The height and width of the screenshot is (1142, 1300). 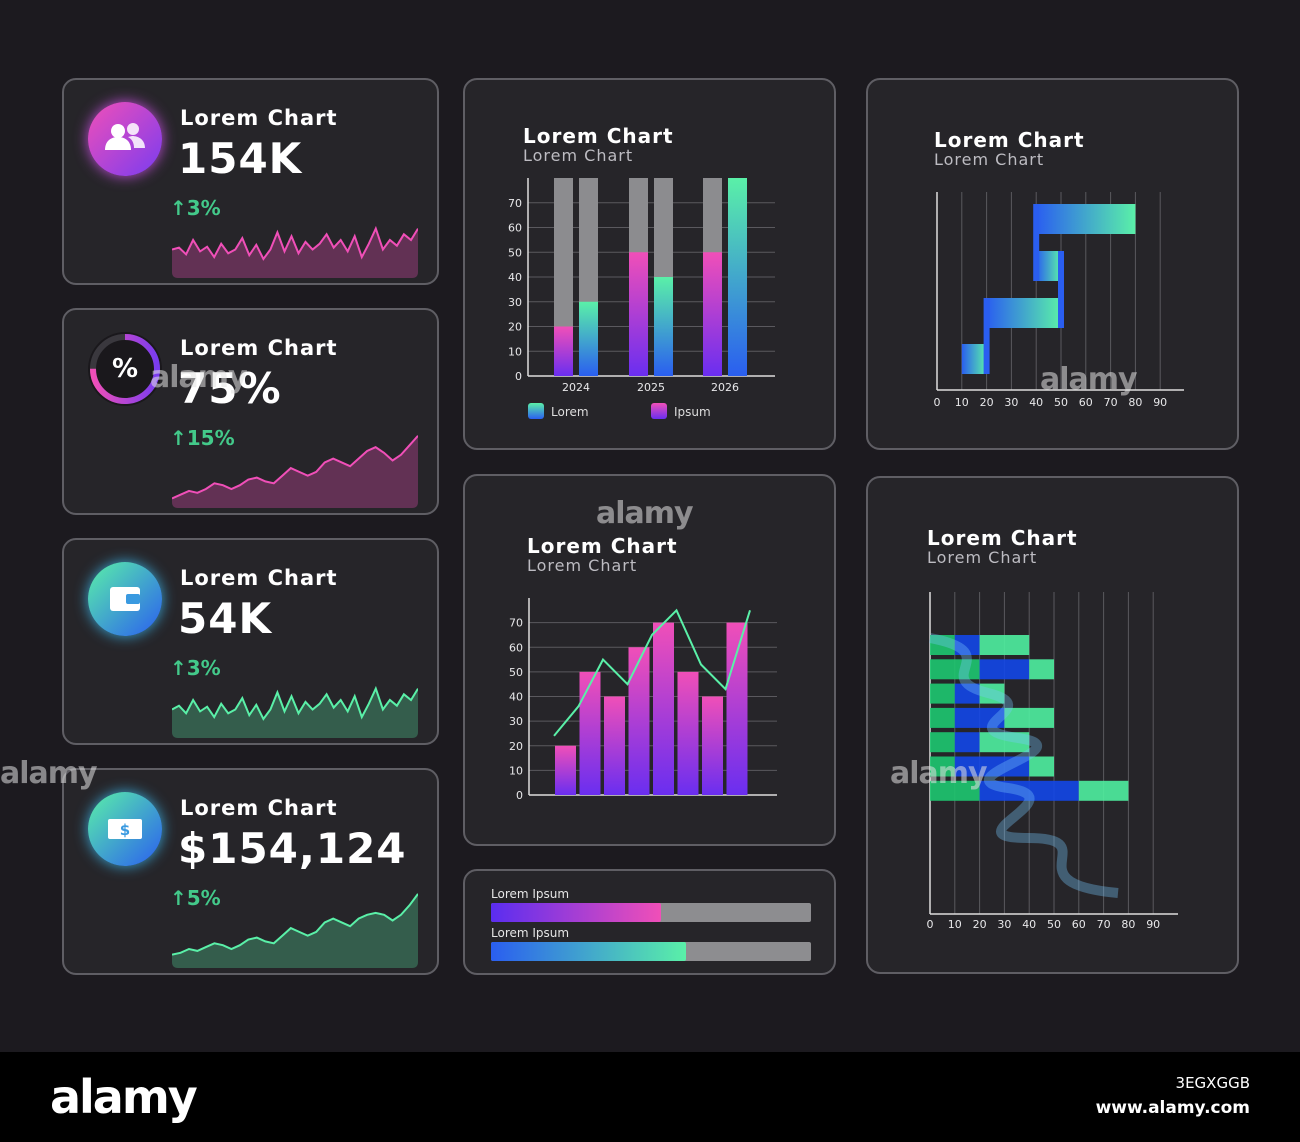 What do you see at coordinates (1212, 1083) in the screenshot?
I see `image-id: 3EGXGGB` at bounding box center [1212, 1083].